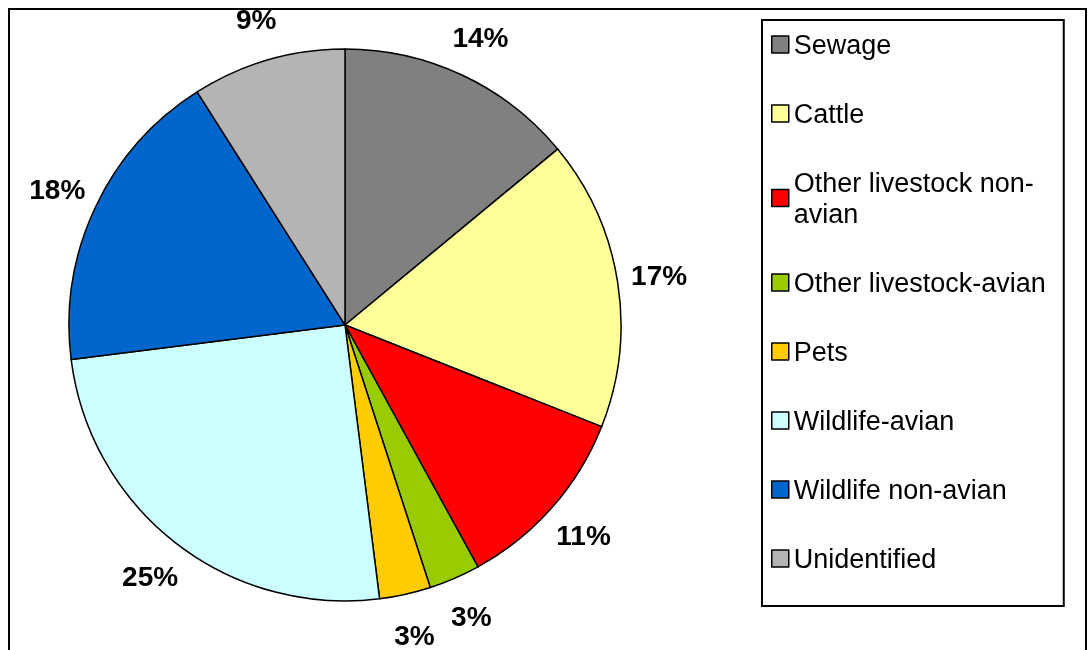 The width and height of the screenshot is (1089, 650). What do you see at coordinates (842, 44) in the screenshot?
I see `legend-label: Sewage` at bounding box center [842, 44].